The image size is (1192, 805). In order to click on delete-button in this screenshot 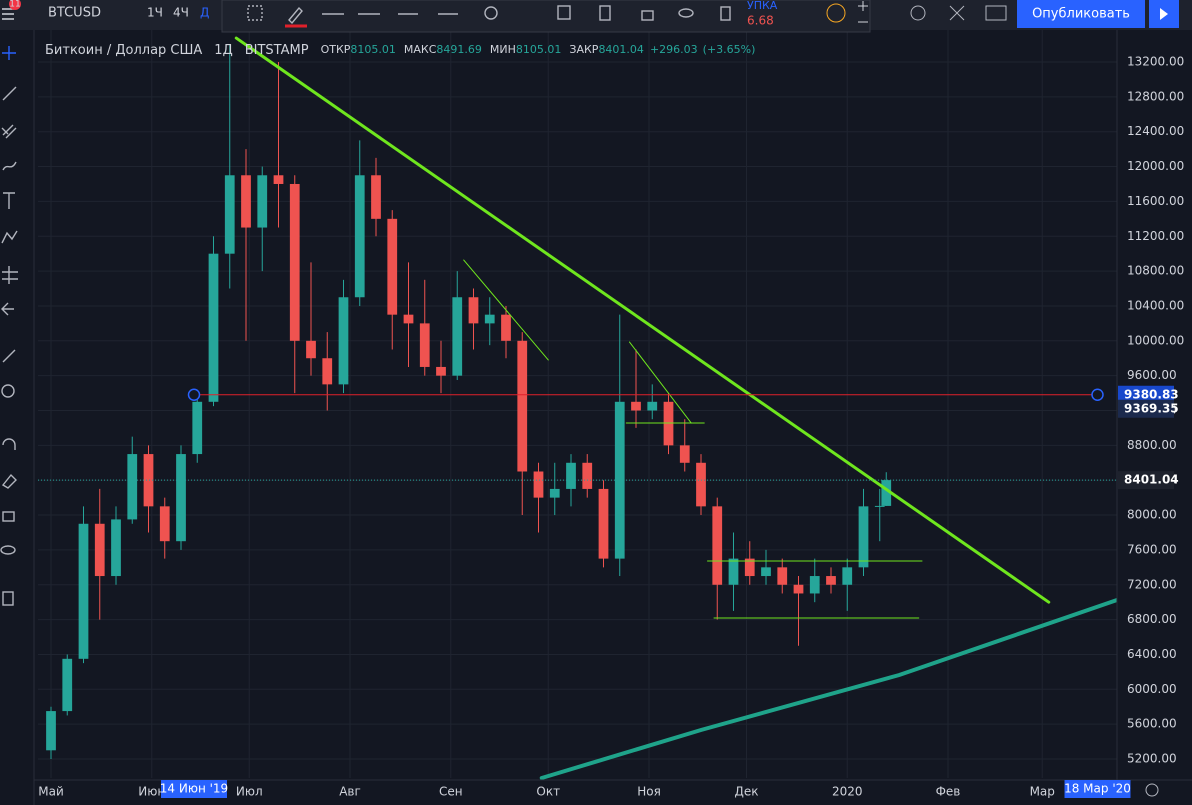, I will do `click(725, 13)`.